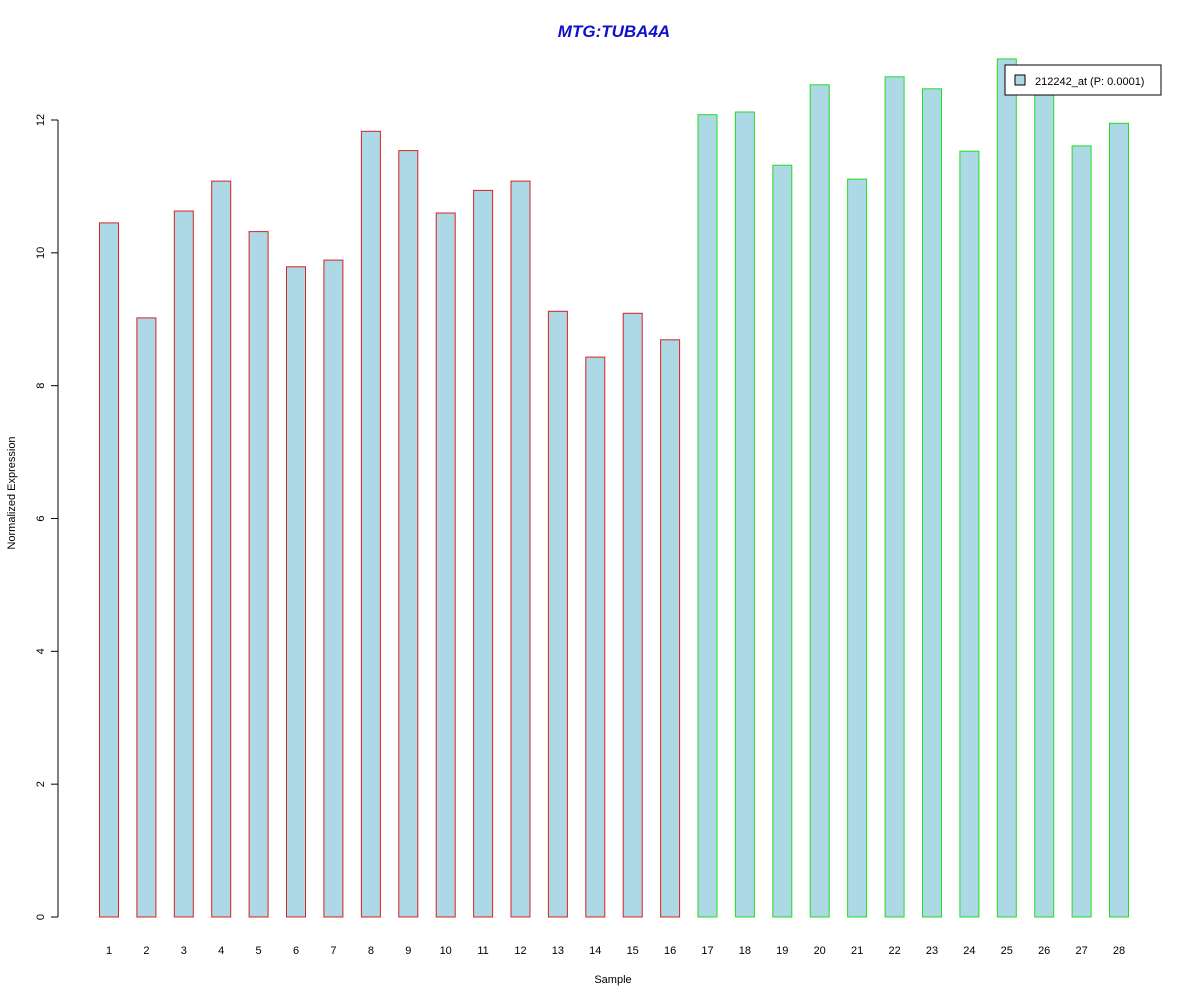  Describe the element at coordinates (333, 951) in the screenshot. I see `x-tick-label: 7` at that location.